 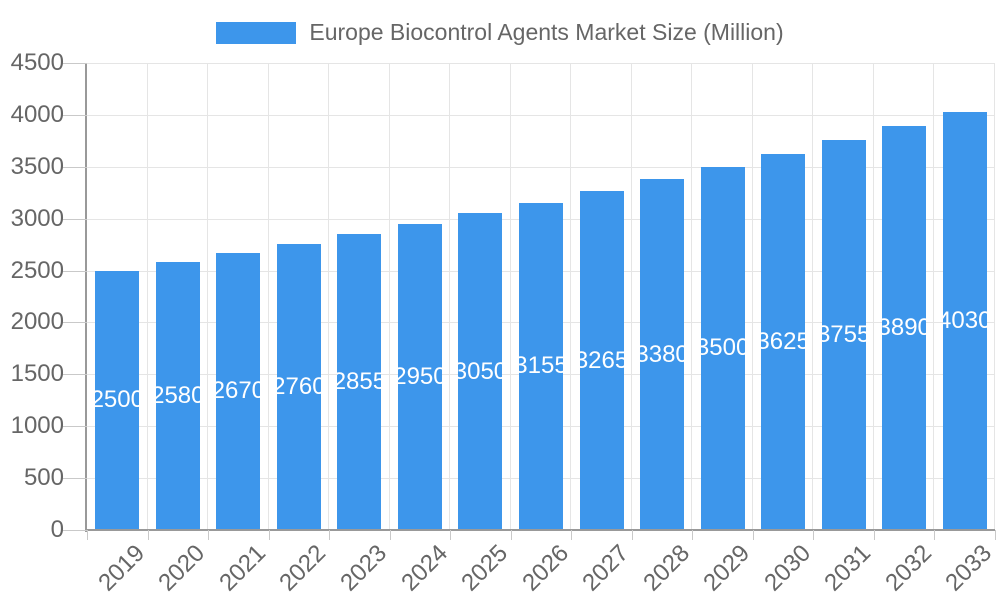 What do you see at coordinates (787, 568) in the screenshot?
I see `x-axis-label: 2030` at bounding box center [787, 568].